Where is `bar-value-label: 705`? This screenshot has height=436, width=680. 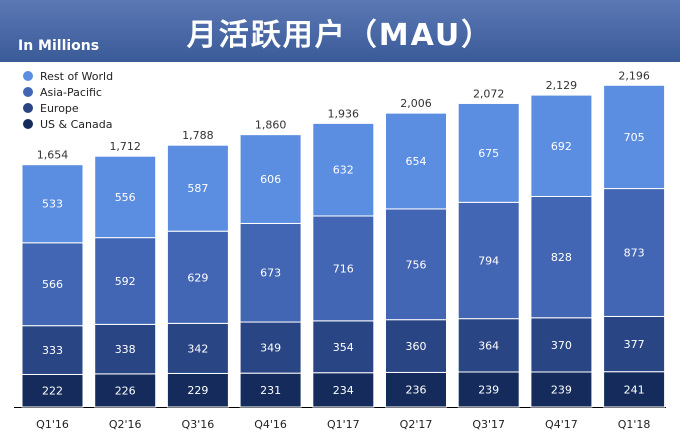
bar-value-label: 705 is located at coordinates (634, 137).